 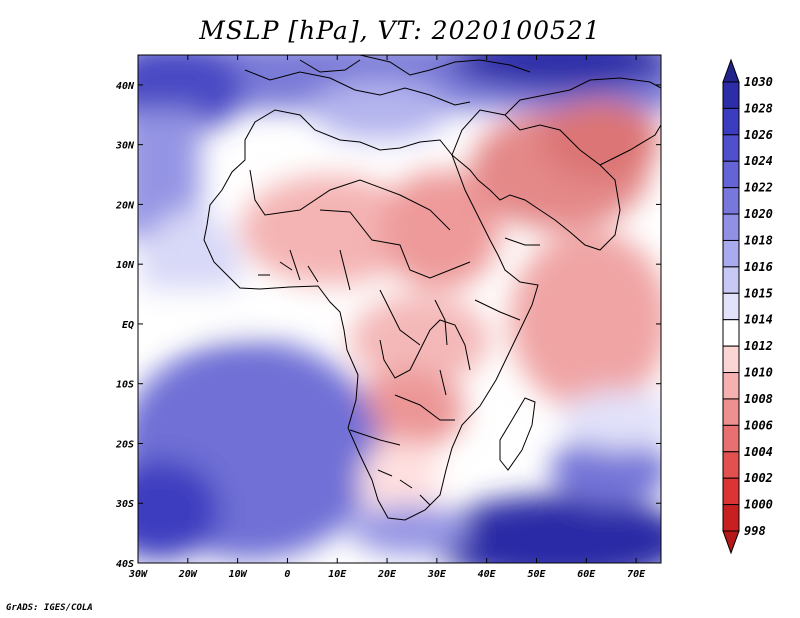 I want to click on colorbar-label: 1018, so click(x=758, y=240).